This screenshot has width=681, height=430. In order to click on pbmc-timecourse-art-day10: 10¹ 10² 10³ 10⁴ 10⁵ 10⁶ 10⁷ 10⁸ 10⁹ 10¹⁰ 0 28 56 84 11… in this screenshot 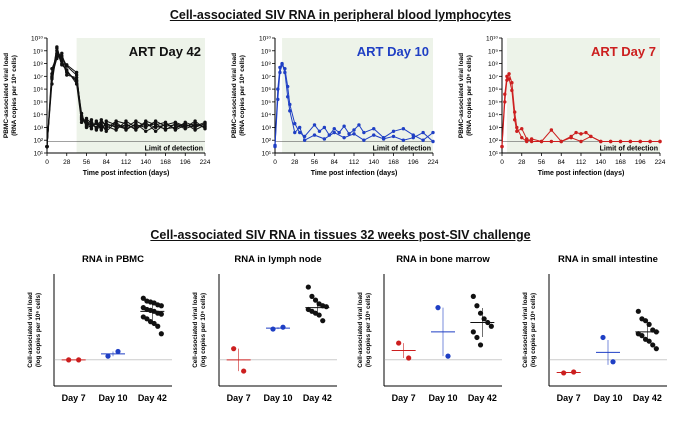, I will do `click(335, 107)`.